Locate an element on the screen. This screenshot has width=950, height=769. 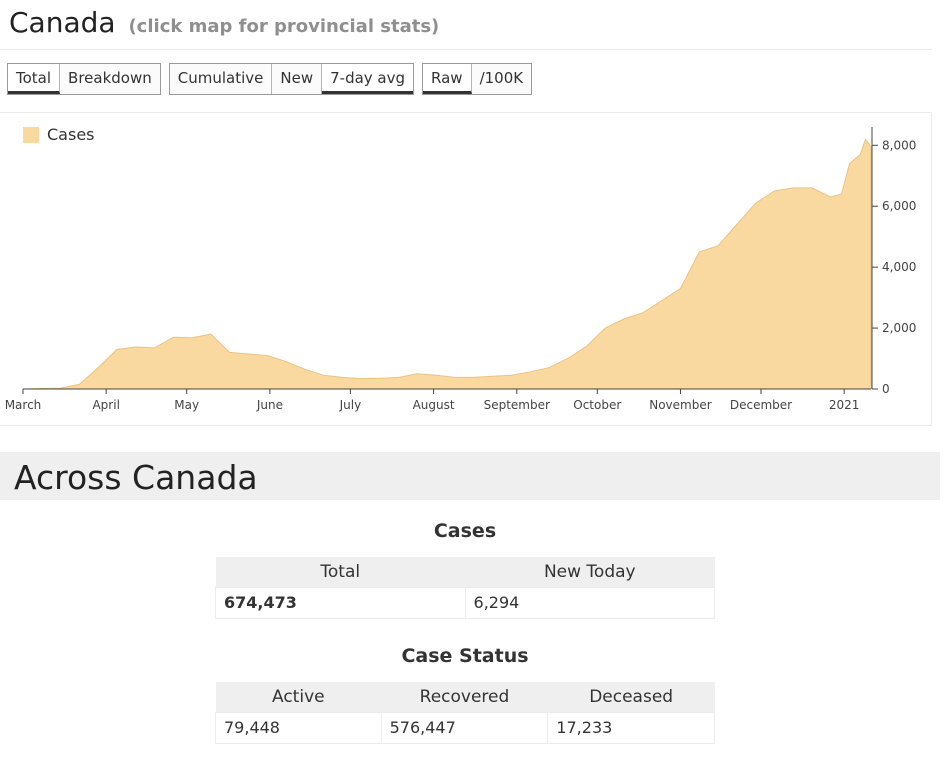
x-tick-label: March is located at coordinates (23, 405).